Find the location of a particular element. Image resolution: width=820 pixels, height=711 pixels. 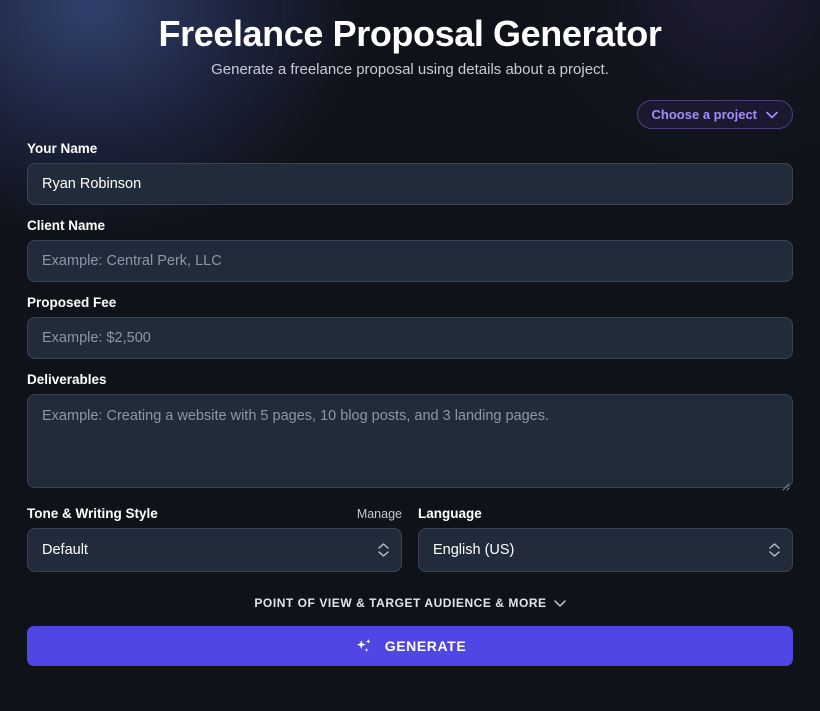

page-title: Freelance Proposal Generator is located at coordinates (410, 33).